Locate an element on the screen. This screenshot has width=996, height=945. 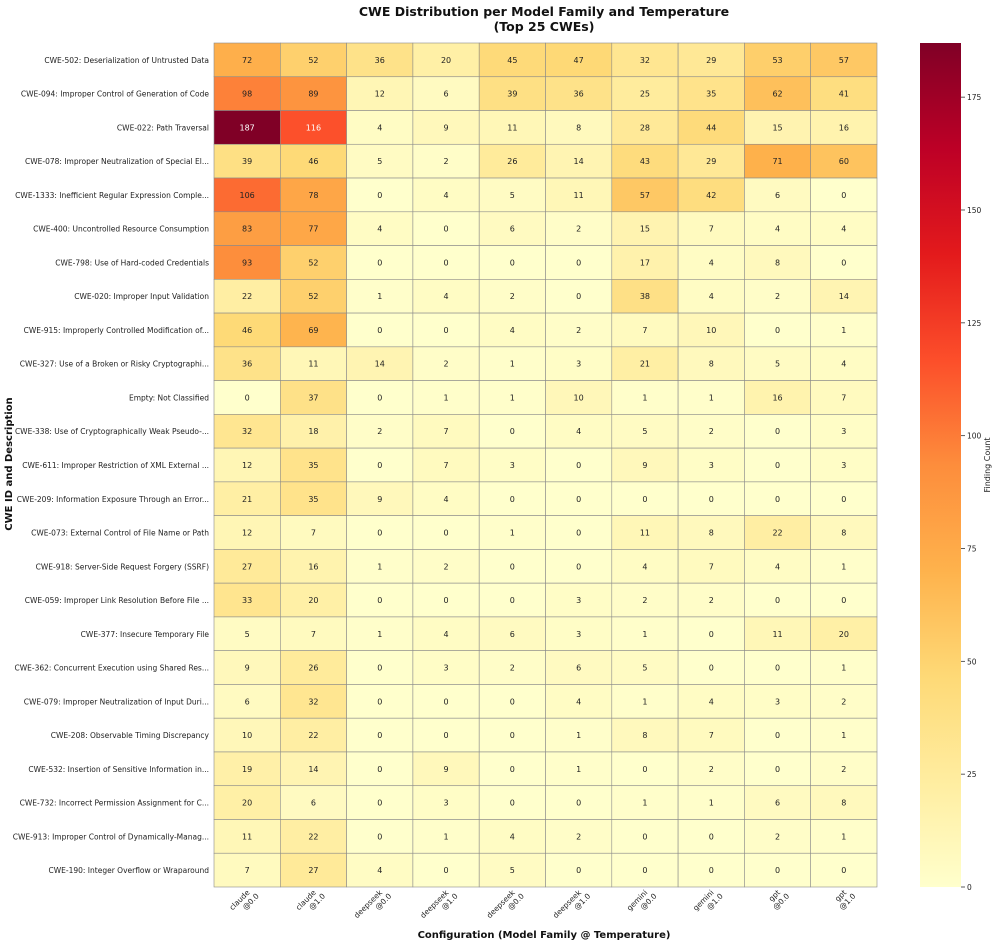
column-label: gemini@1.0 is located at coordinates (708, 900).